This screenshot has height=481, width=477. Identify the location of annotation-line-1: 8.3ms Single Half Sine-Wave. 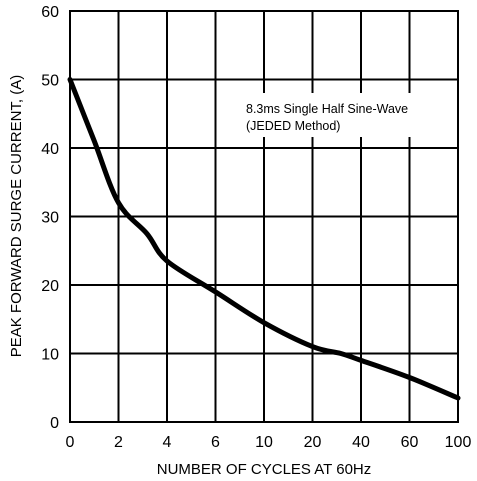
(327, 109).